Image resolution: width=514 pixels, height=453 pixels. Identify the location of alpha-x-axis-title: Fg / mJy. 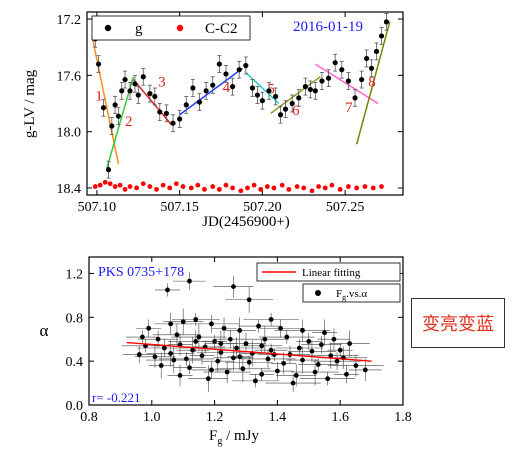
(234, 437).